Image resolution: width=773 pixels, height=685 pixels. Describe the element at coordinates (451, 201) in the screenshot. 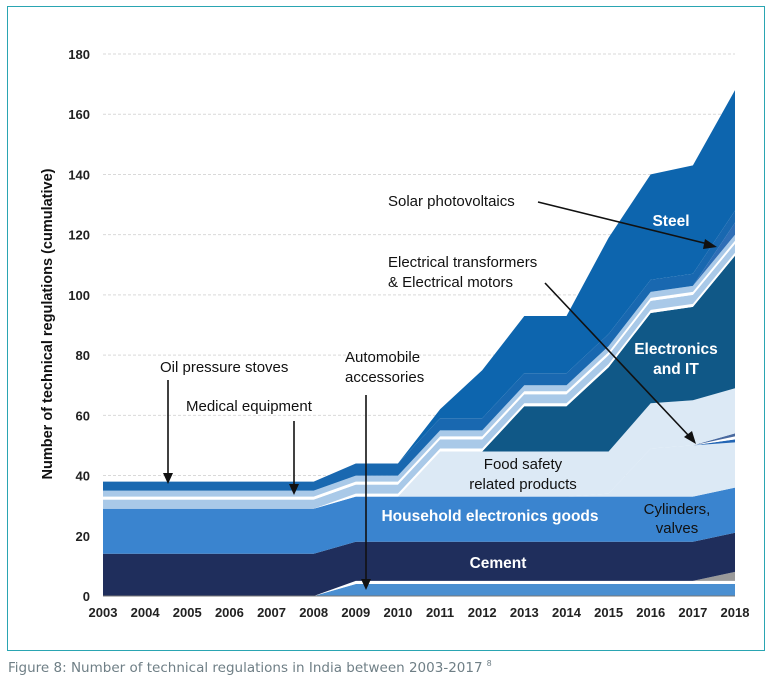

I see `annotation-solar: Solar photovoltaics` at that location.